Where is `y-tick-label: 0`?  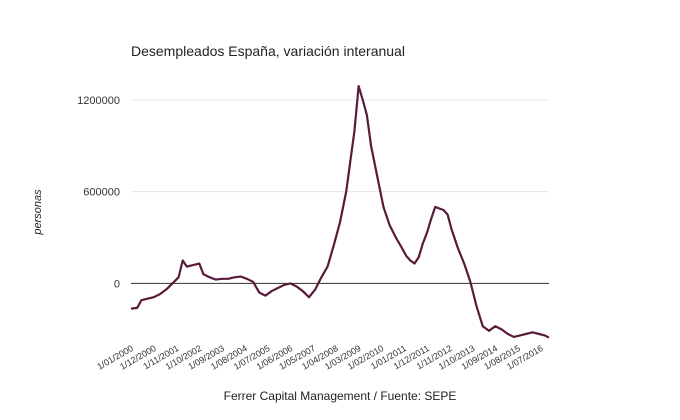
y-tick-label: 0 is located at coordinates (117, 284).